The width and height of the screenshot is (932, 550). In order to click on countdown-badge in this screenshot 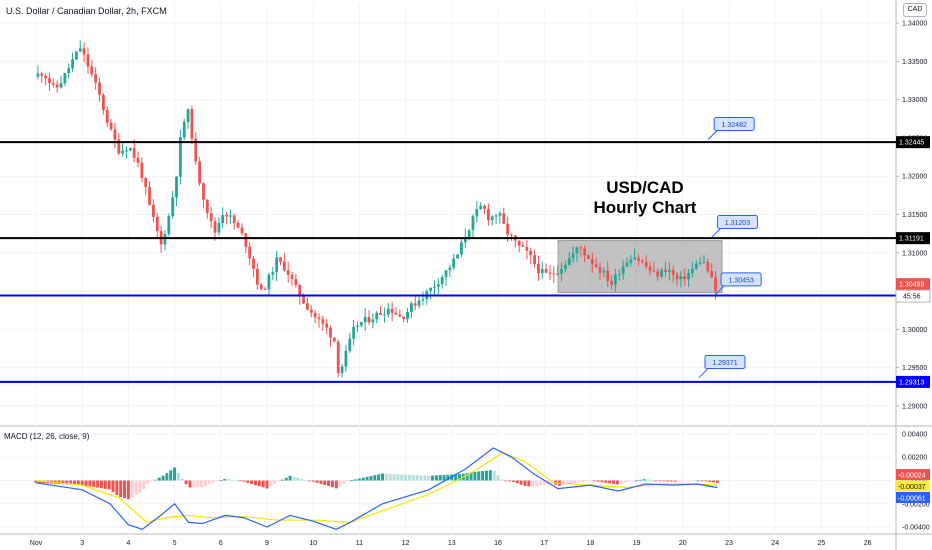, I will do `click(913, 296)`.